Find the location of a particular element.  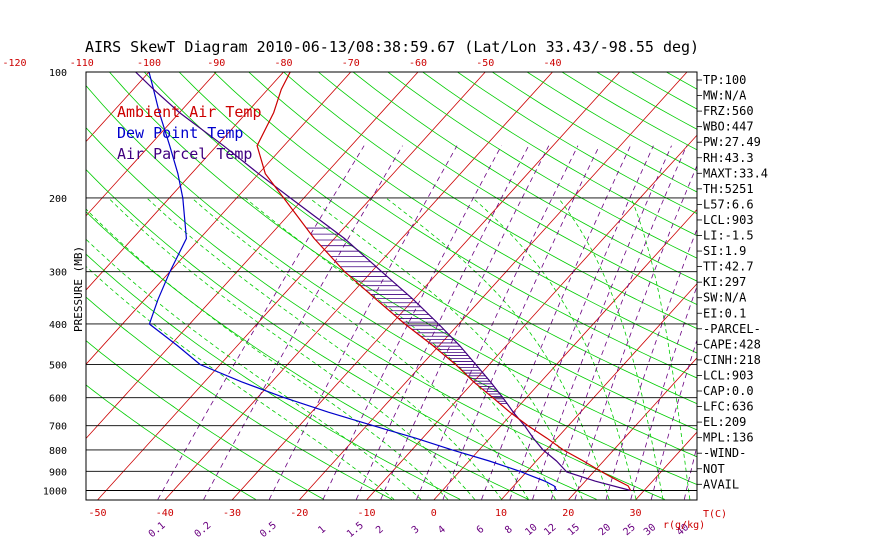

mixing-ratio-label: 3 is located at coordinates (416, 530).